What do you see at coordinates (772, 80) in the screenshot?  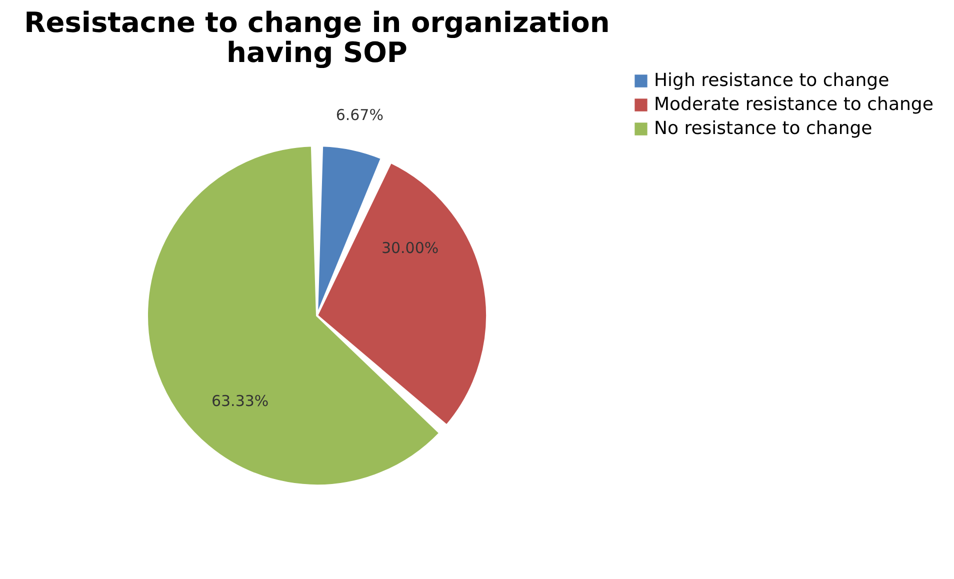 I see `legend-label: High resistance to change` at bounding box center [772, 80].